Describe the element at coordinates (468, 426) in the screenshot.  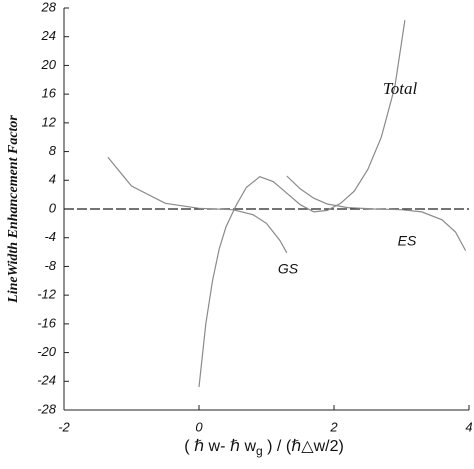
I see `x-tick-label: 4` at that location.